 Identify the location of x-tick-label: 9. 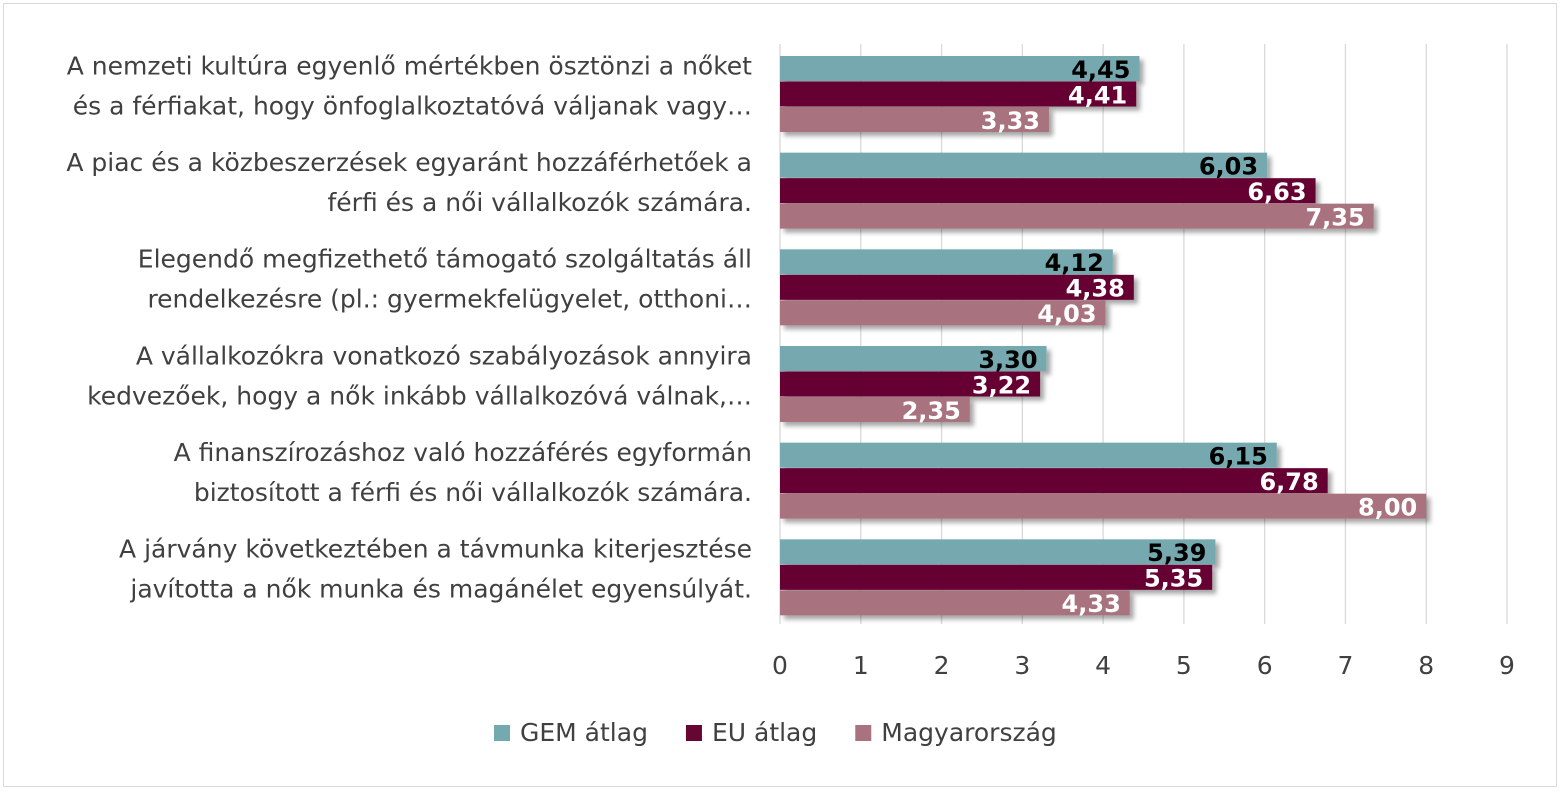
(1507, 665).